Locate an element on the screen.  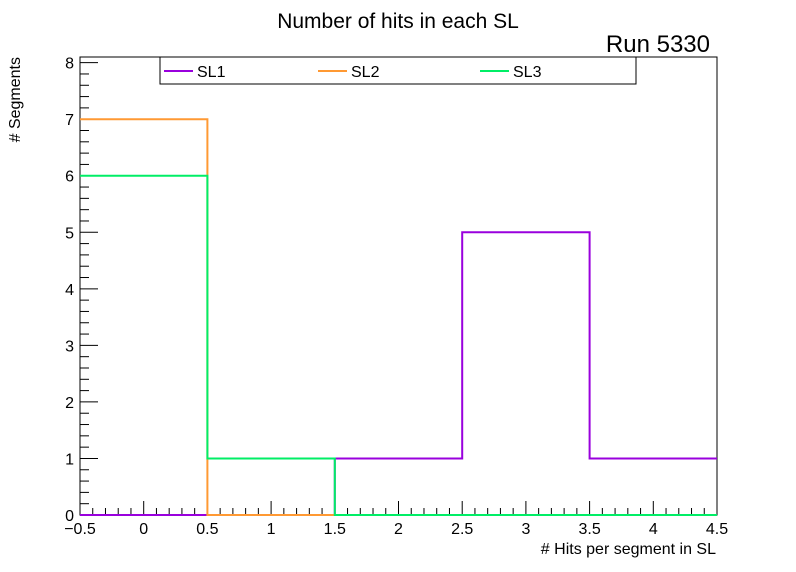
y-tick-label: 4 is located at coordinates (69, 290).